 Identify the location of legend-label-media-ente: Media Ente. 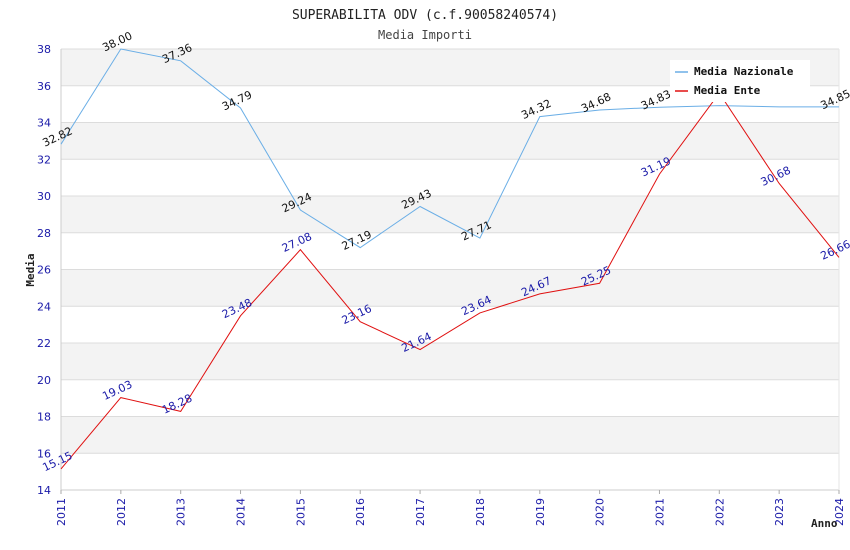
(727, 90).